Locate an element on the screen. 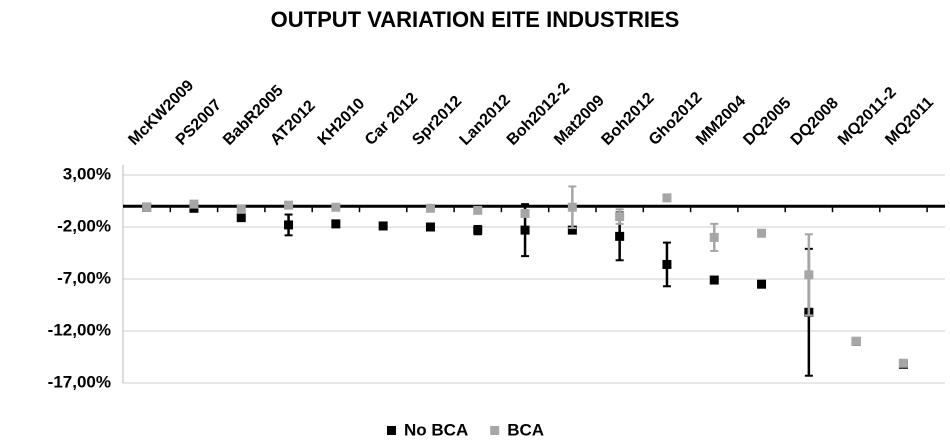 The image size is (950, 445). legend-label: No BCA is located at coordinates (436, 429).